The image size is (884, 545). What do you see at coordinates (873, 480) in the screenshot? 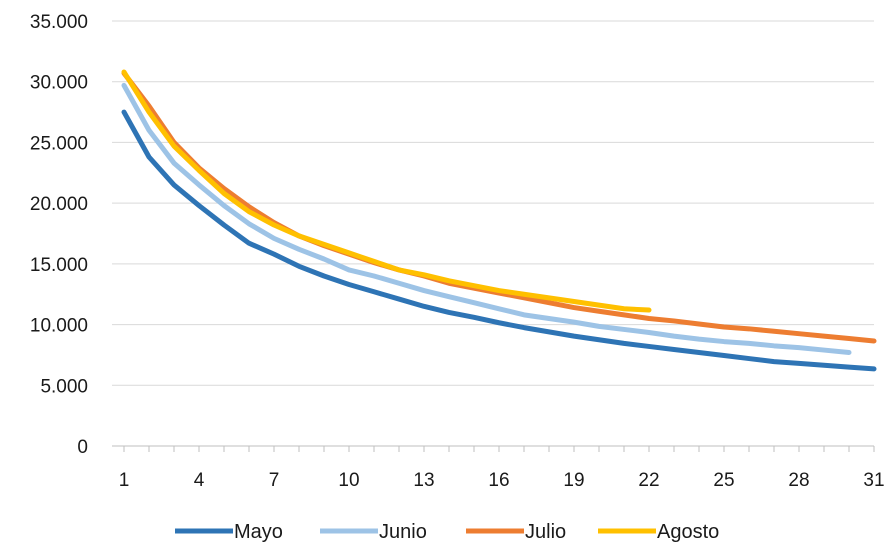
I see `x-tick-label: 31` at bounding box center [873, 480].